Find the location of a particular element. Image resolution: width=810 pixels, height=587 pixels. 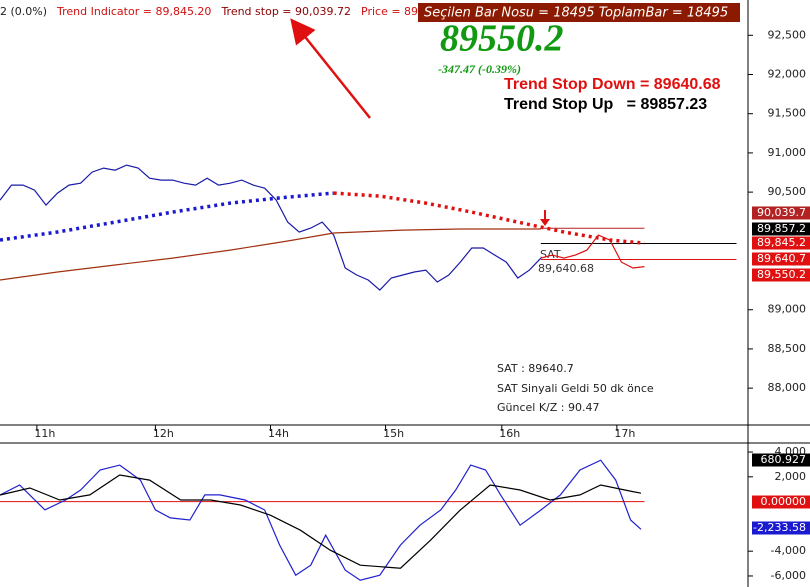

level-label: 89,550.2 is located at coordinates (781, 274).